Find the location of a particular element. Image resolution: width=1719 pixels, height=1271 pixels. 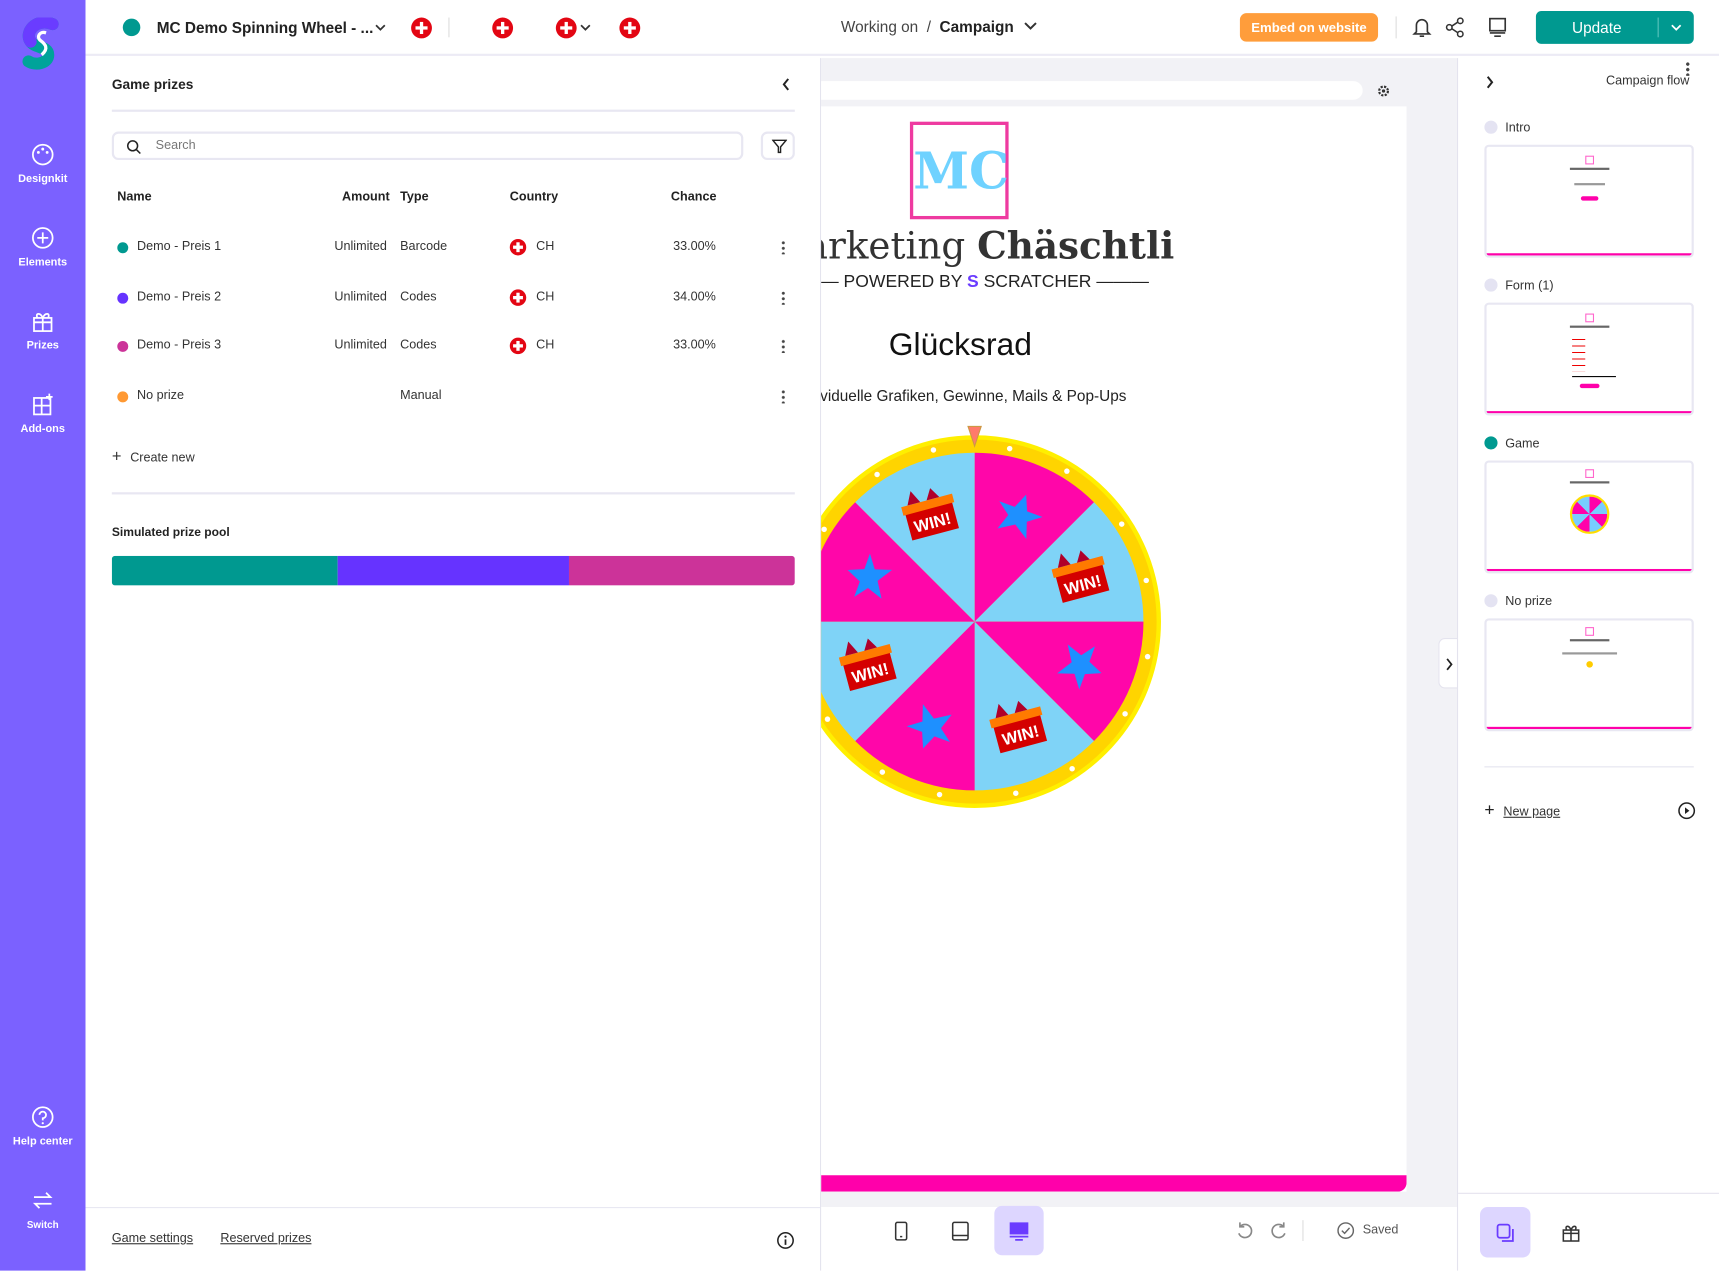

flow-page-intro: Intro is located at coordinates (1507, 127).